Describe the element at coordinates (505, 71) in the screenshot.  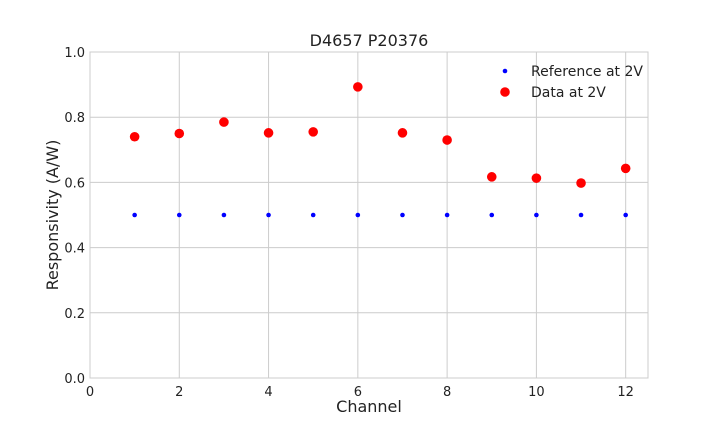
I see `legend-marker-reference` at that location.